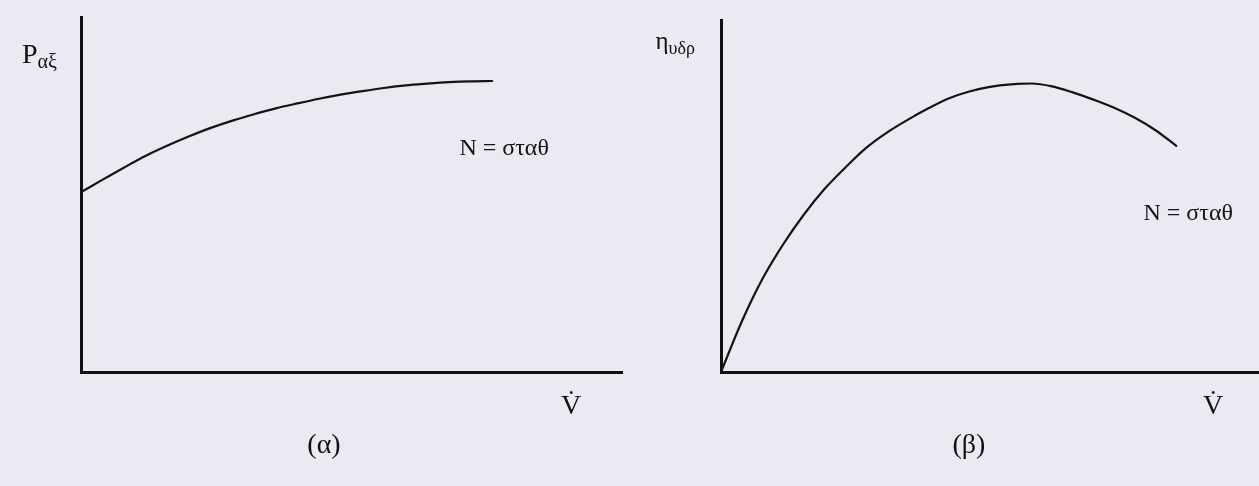  What do you see at coordinates (675, 42) in the screenshot?
I see `y-axis-title: η$_{υδρ}$` at bounding box center [675, 42].